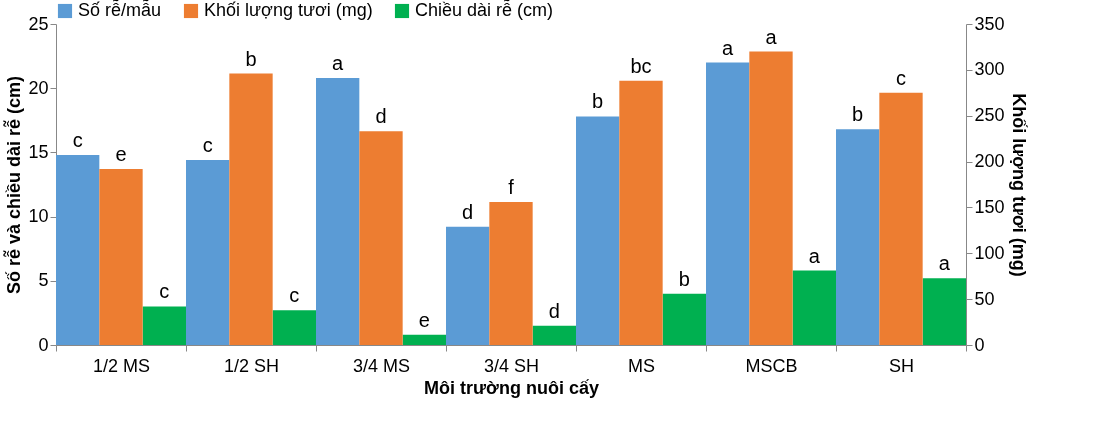 The height and width of the screenshot is (443, 1120). I want to click on y-tick-label: 25, so click(38, 23).